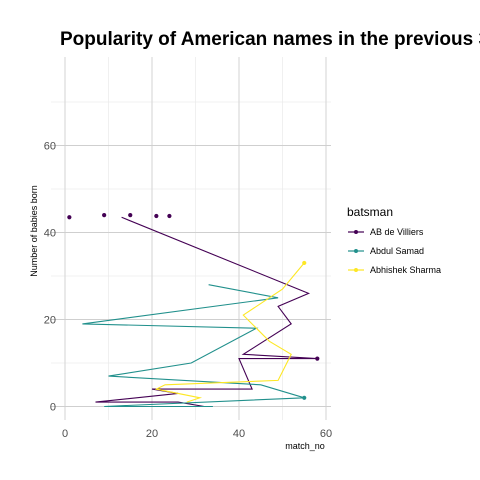  I want to click on legend-items: AB de Villiers Abdul Samad Abhishek Sharma, so click(394, 251).